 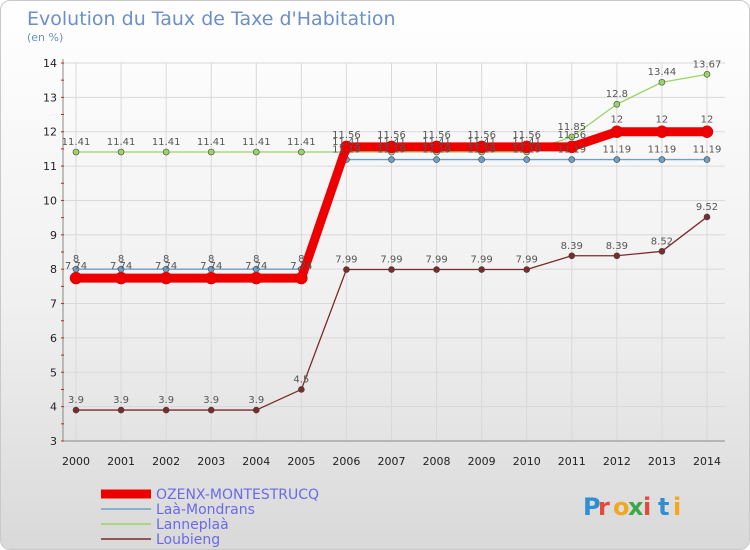 I want to click on x-tick-label: 2013, so click(x=662, y=461).